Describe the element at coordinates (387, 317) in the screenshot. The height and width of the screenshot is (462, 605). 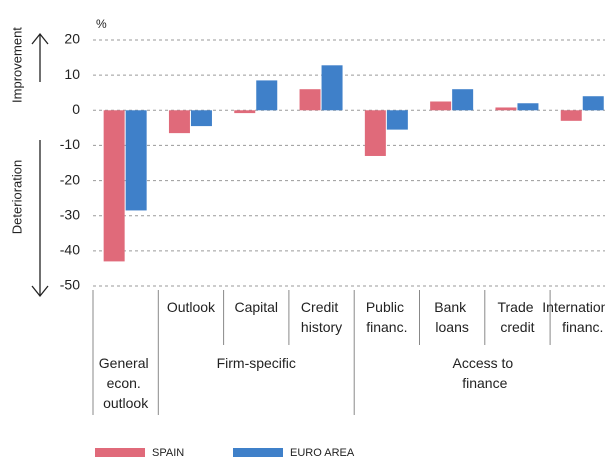
I see `x-tick-label: Public financ.` at that location.